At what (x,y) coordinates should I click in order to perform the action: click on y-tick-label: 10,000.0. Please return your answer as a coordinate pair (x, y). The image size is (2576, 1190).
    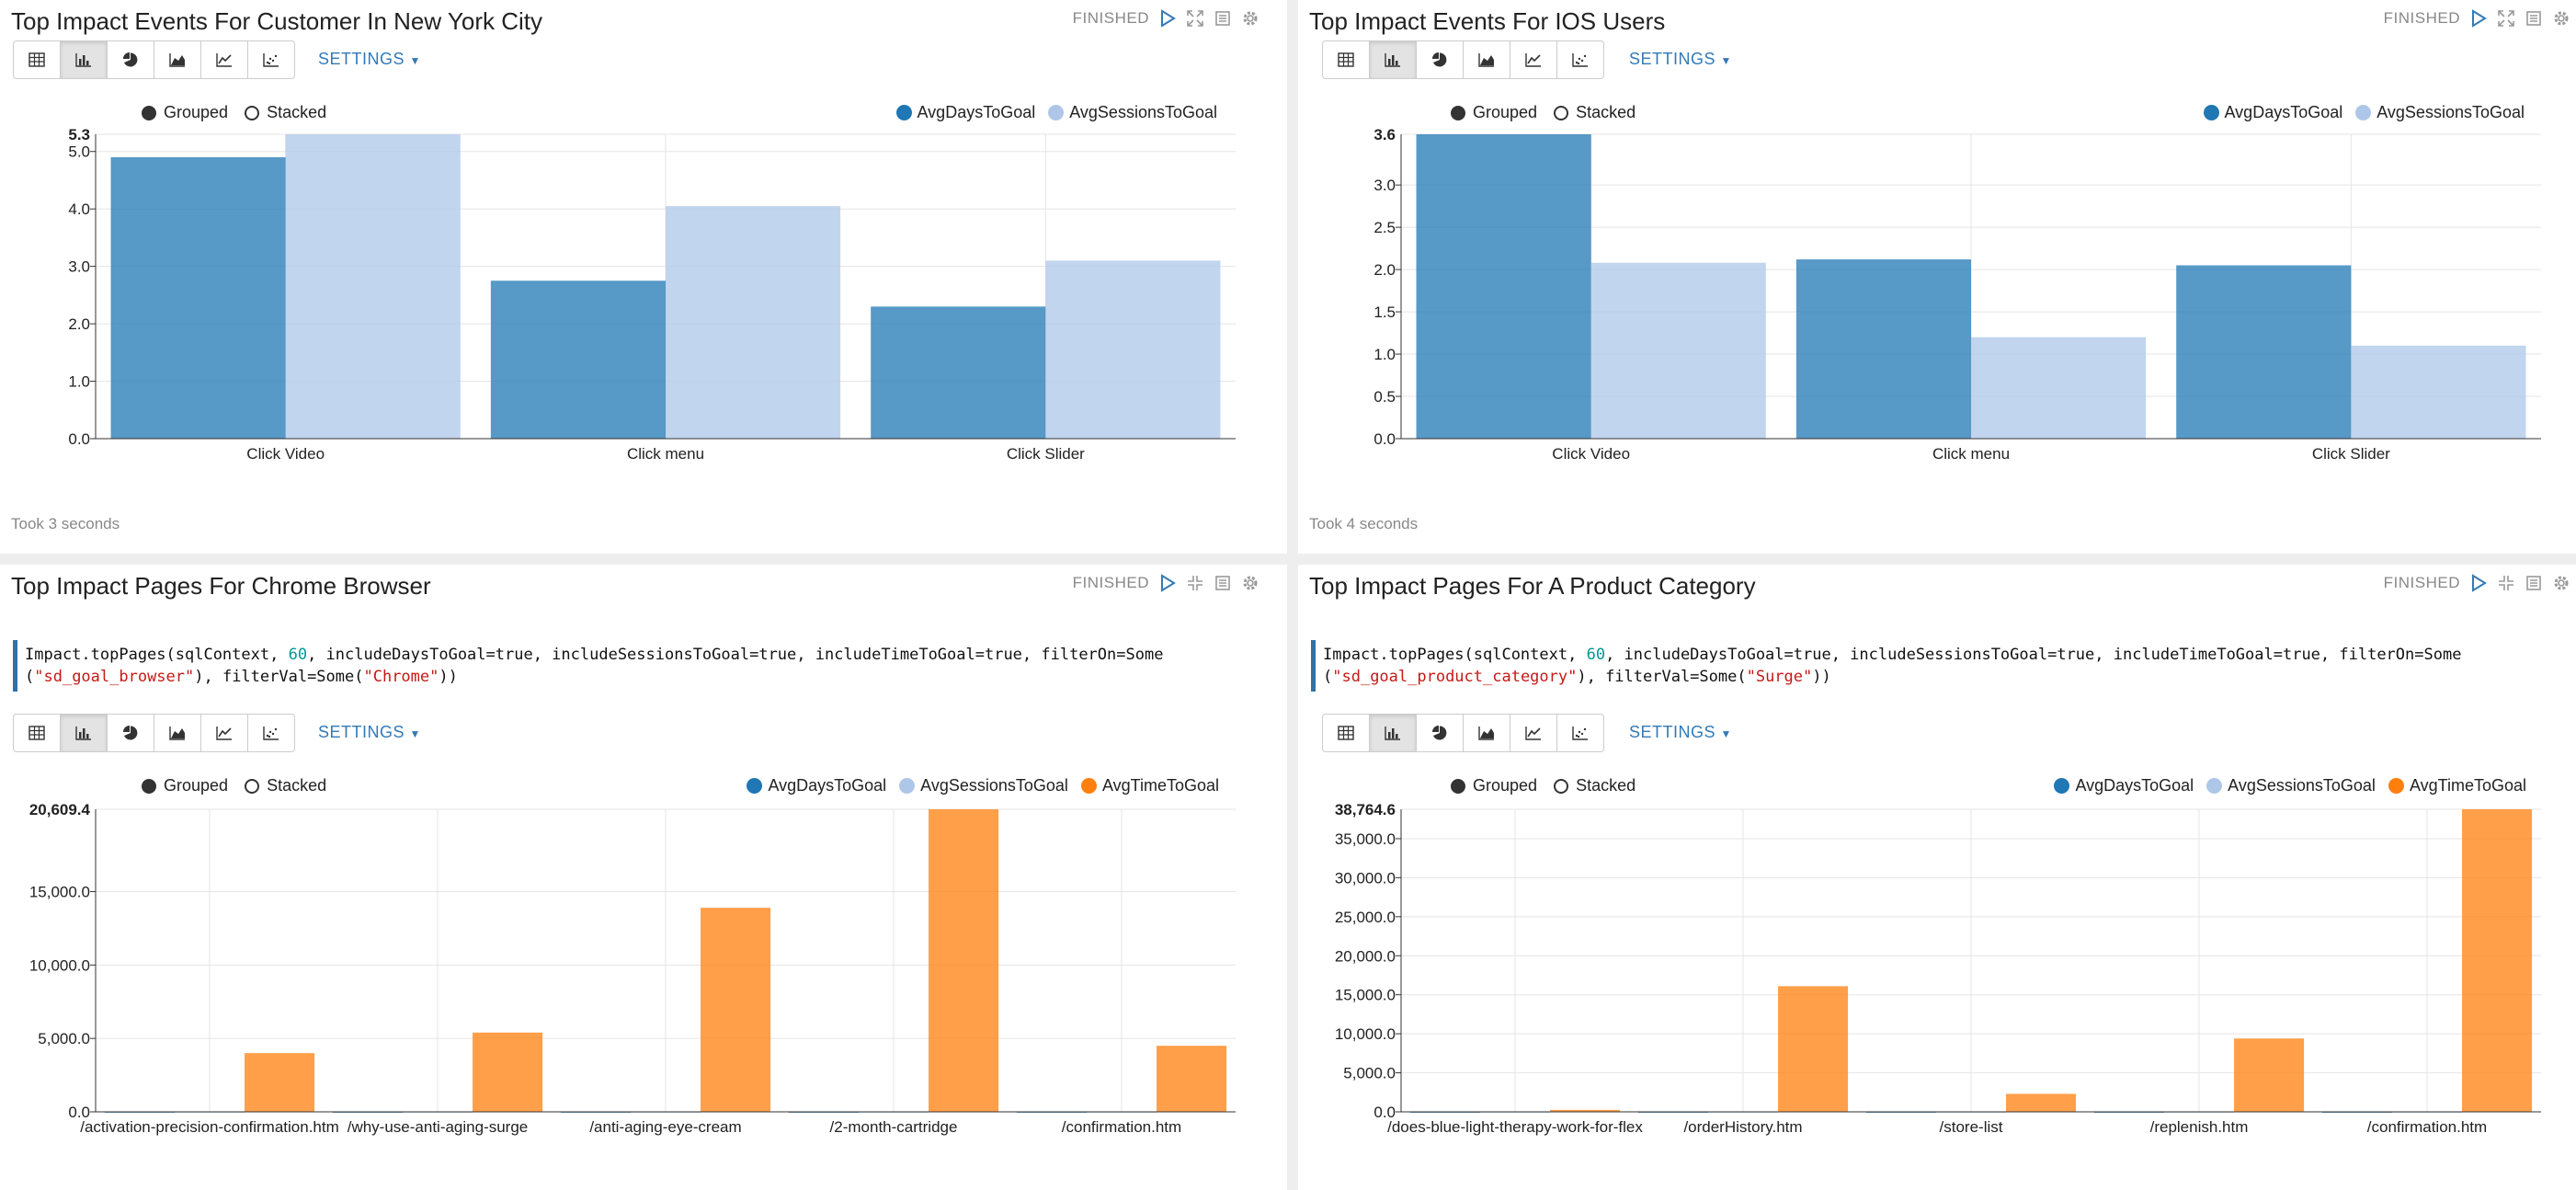
    Looking at the image, I should click on (1365, 1034).